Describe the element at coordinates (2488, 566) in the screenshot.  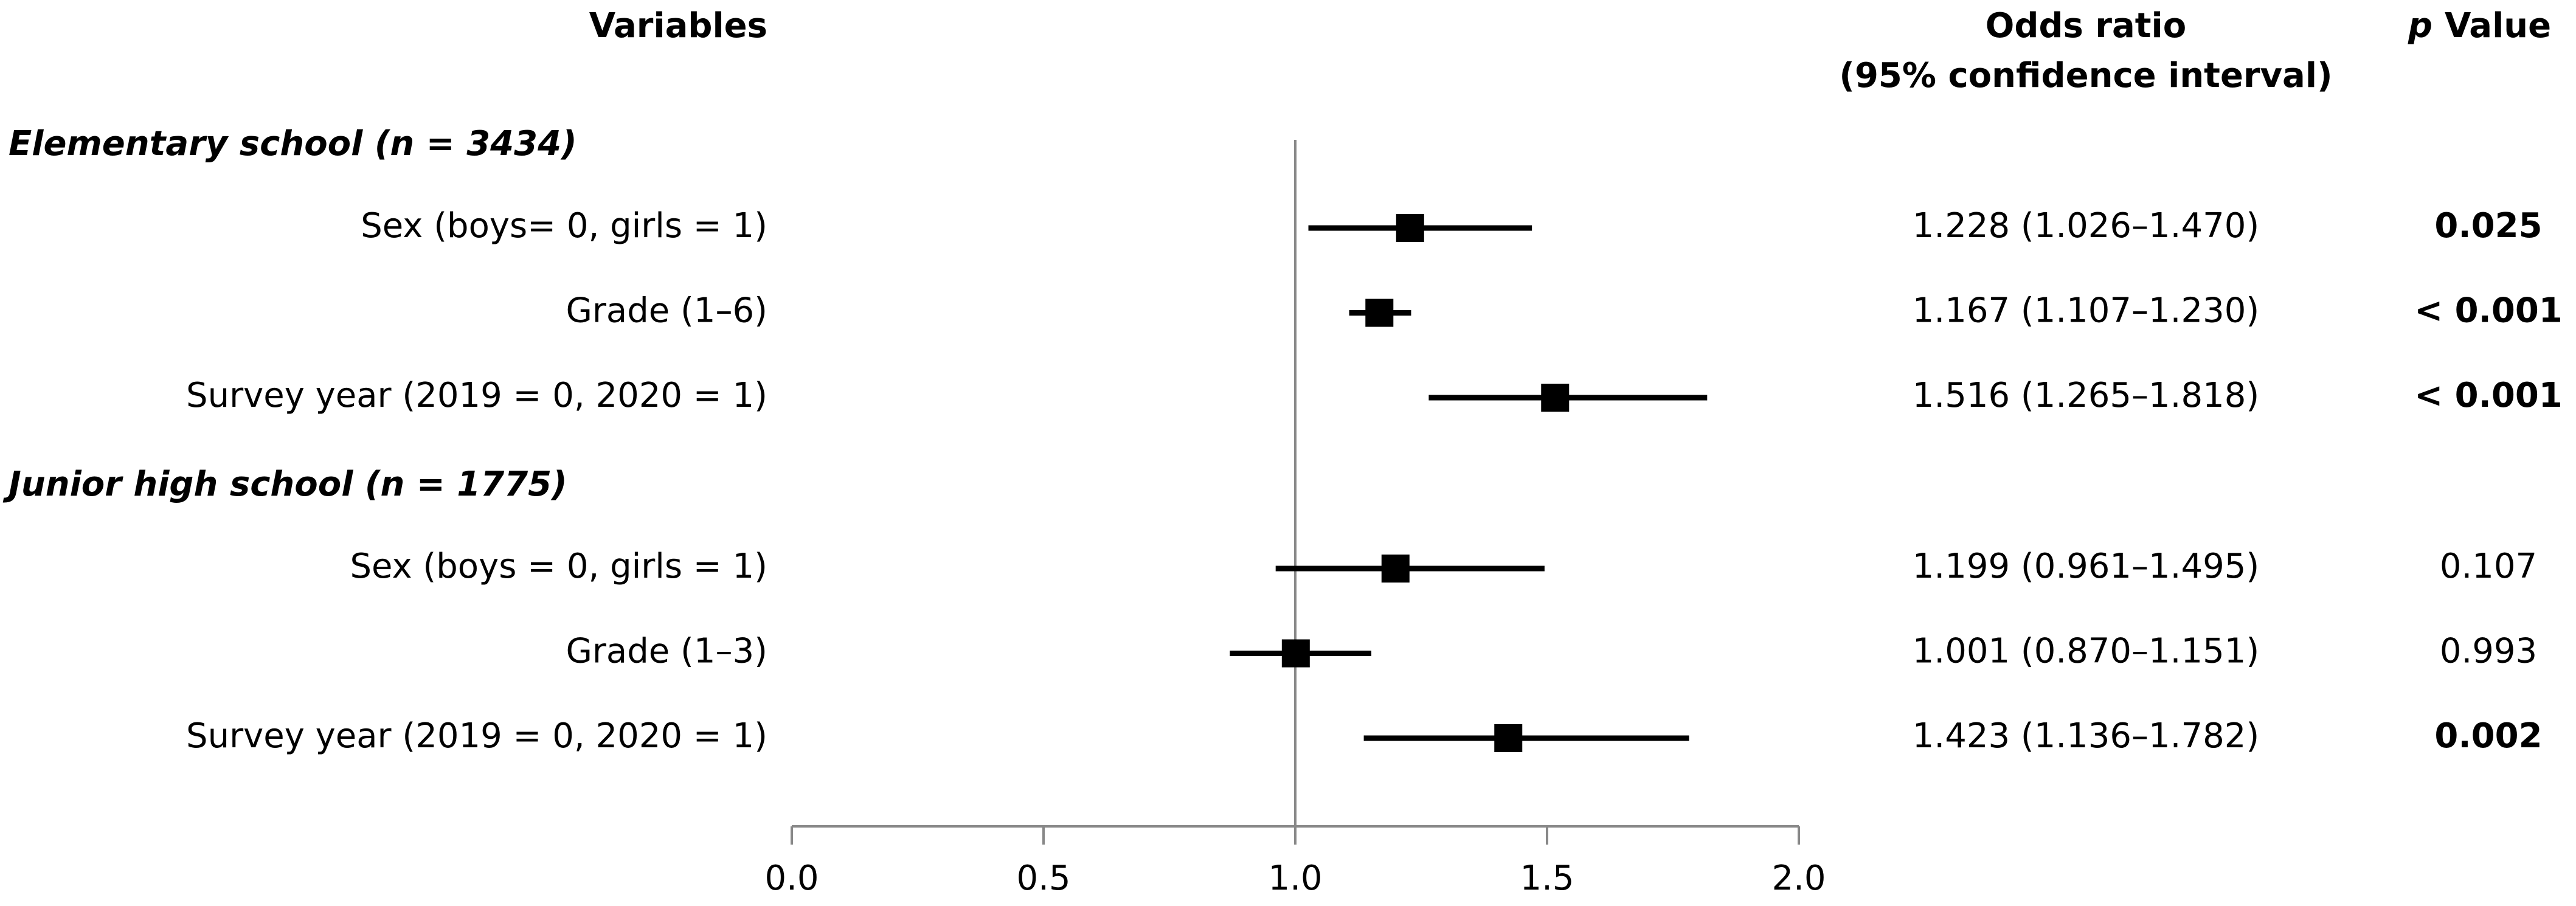
I see `p-label: 0.107` at that location.